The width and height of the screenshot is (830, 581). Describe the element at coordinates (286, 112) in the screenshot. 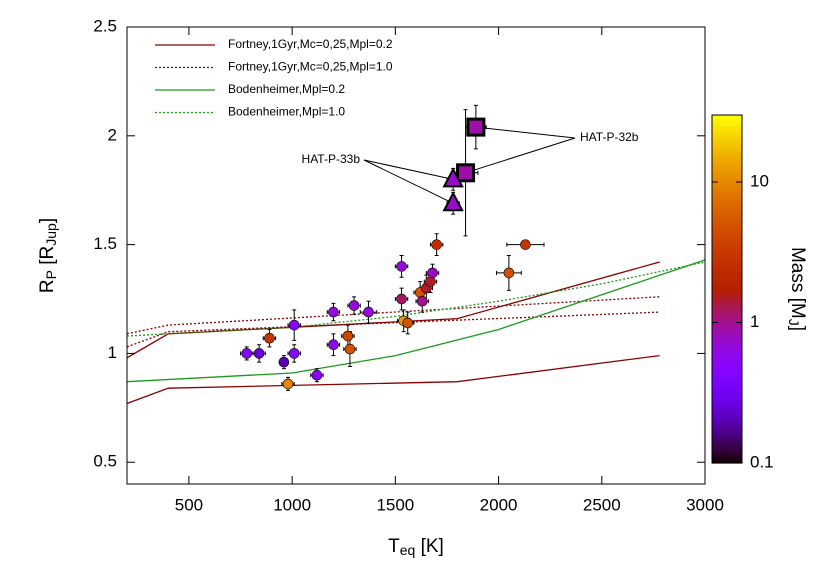

I see `legend-label: Bodenheimer,Mpl=1.0` at that location.